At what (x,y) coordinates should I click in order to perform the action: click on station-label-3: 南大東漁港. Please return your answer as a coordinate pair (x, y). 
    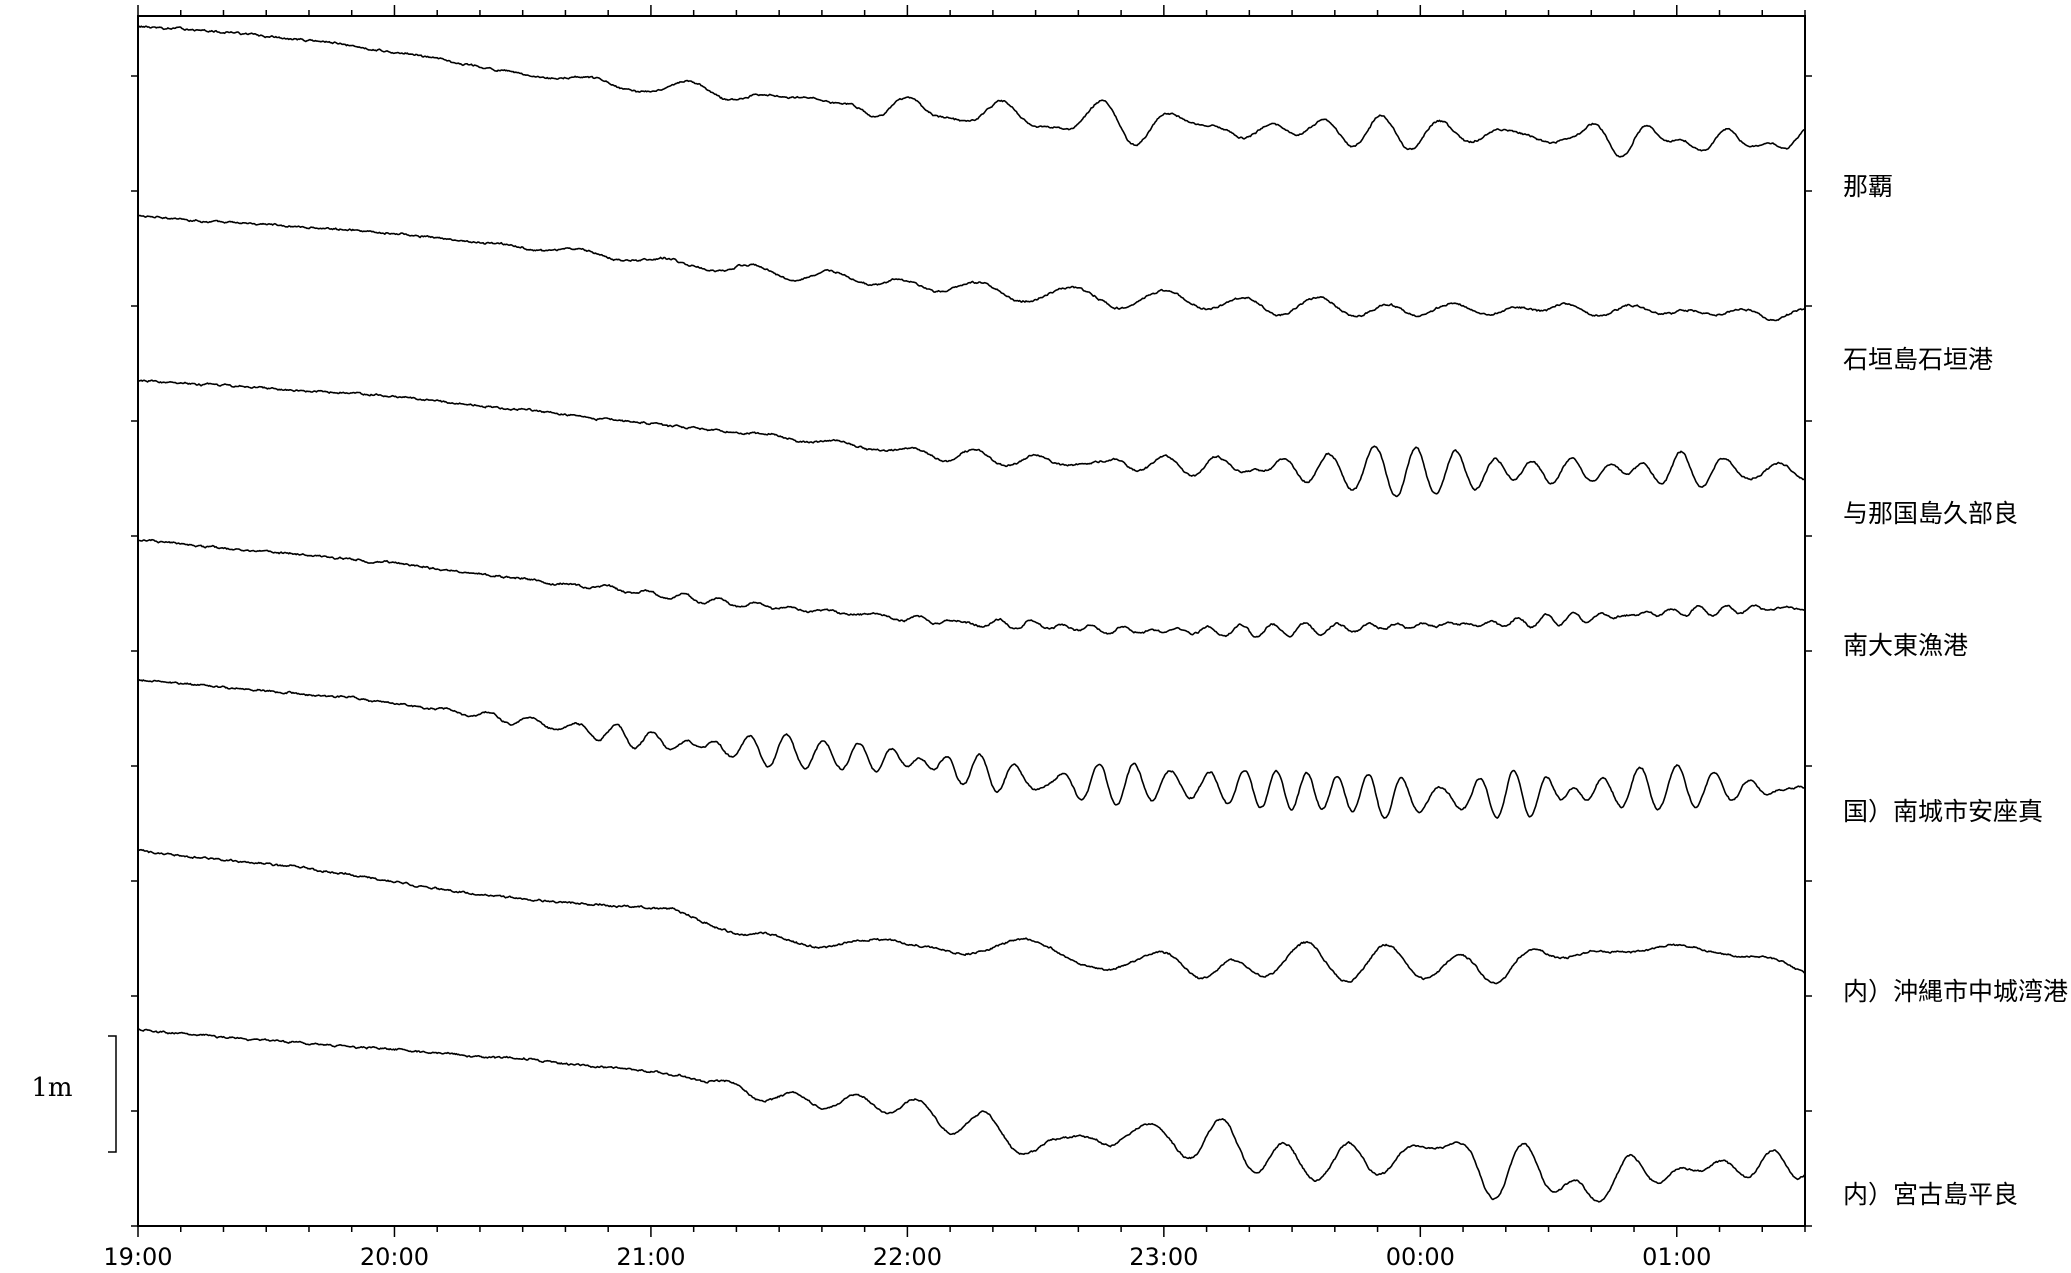
    Looking at the image, I should click on (1905, 645).